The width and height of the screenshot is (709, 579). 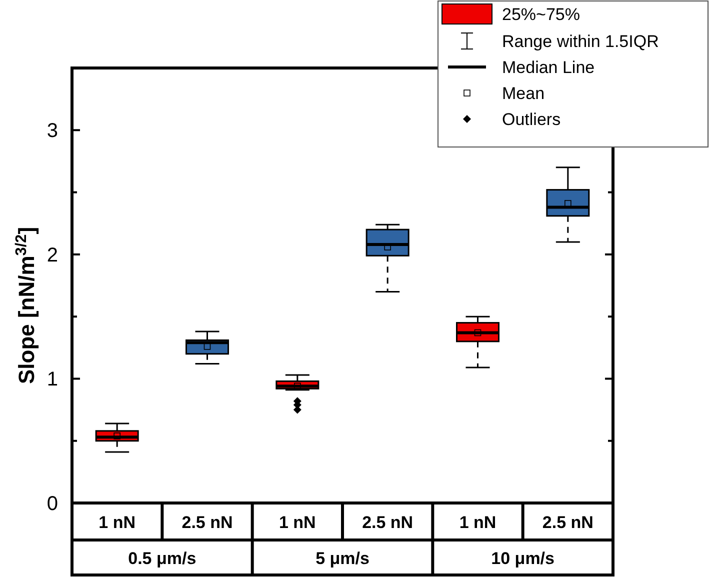 What do you see at coordinates (522, 558) in the screenshot?
I see `text: 10 μm/s` at bounding box center [522, 558].